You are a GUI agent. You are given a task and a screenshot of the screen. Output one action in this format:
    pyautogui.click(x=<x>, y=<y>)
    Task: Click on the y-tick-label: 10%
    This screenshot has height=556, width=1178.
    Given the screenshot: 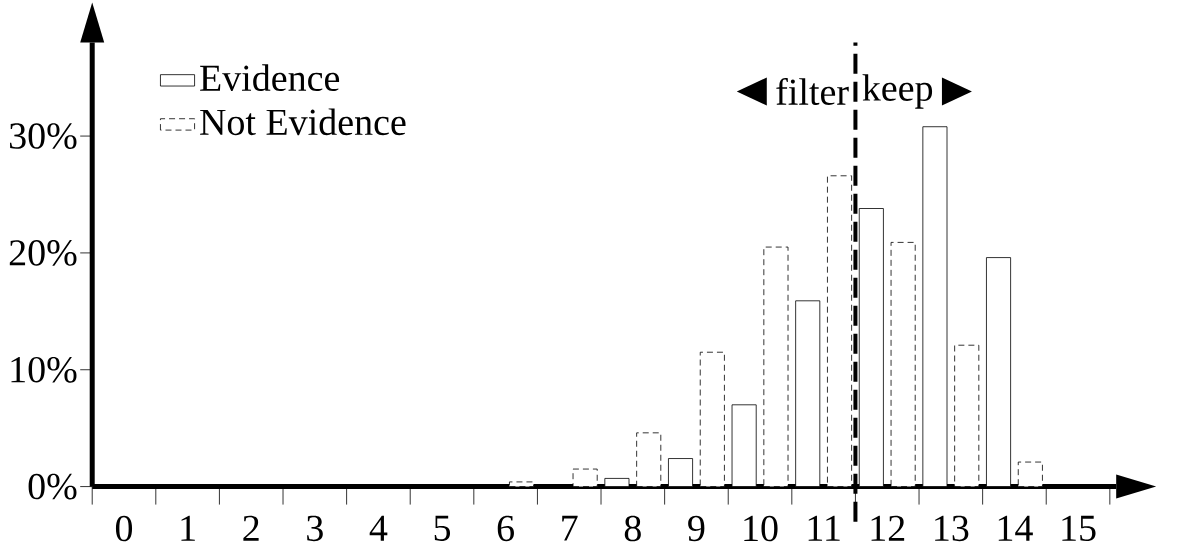 What is the action you would take?
    pyautogui.click(x=44, y=369)
    